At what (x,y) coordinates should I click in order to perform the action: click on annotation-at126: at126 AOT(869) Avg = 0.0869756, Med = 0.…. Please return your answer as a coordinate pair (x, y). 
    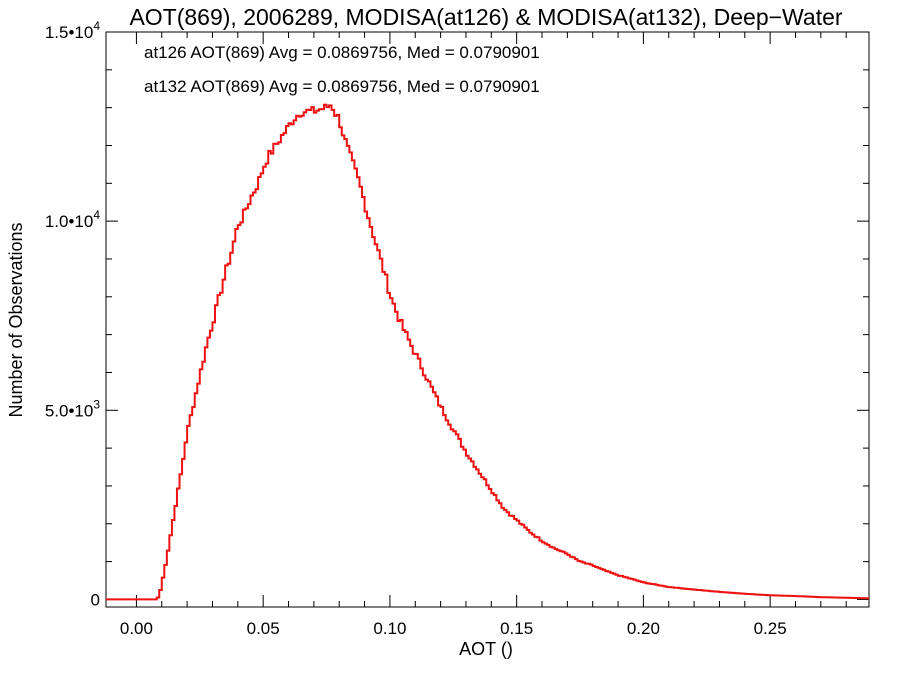
    Looking at the image, I should click on (342, 52).